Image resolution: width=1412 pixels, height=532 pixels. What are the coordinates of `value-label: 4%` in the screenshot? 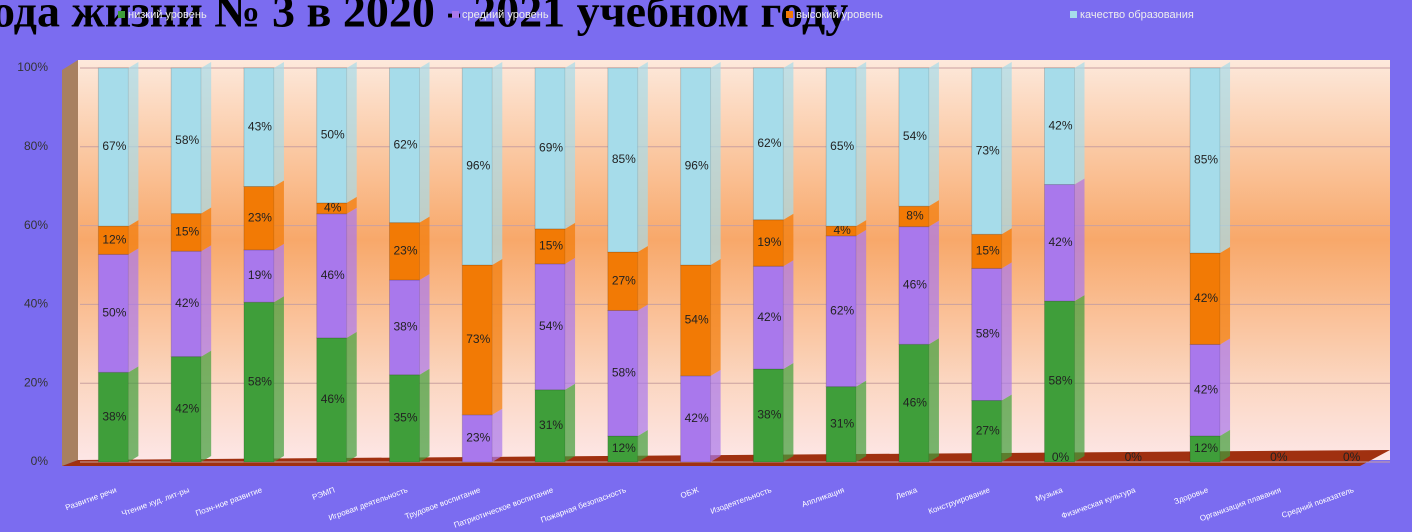 It's located at (333, 208).